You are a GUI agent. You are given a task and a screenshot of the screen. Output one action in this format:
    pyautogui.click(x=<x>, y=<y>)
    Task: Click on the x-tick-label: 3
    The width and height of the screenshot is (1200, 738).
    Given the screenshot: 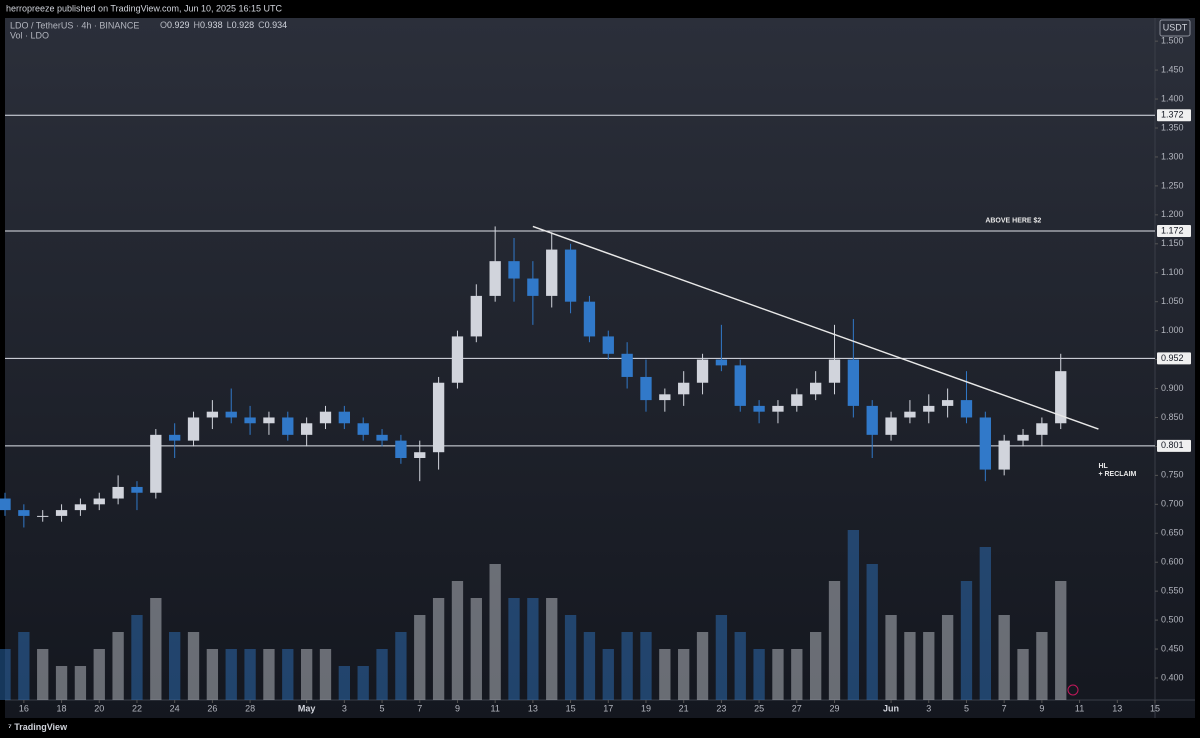 What is the action you would take?
    pyautogui.click(x=928, y=708)
    